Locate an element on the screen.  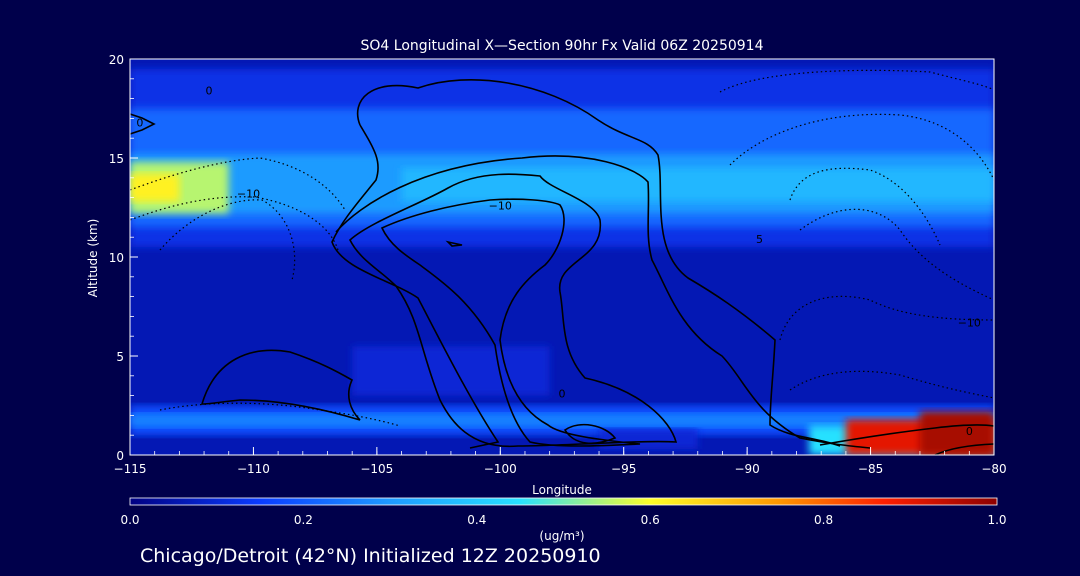
x-tick-label: −100 is located at coordinates (500, 469).